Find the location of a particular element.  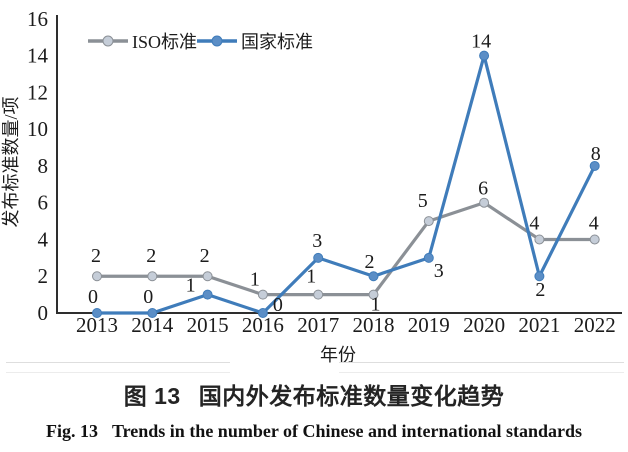

y-tick-label: 0 is located at coordinates (43, 313).